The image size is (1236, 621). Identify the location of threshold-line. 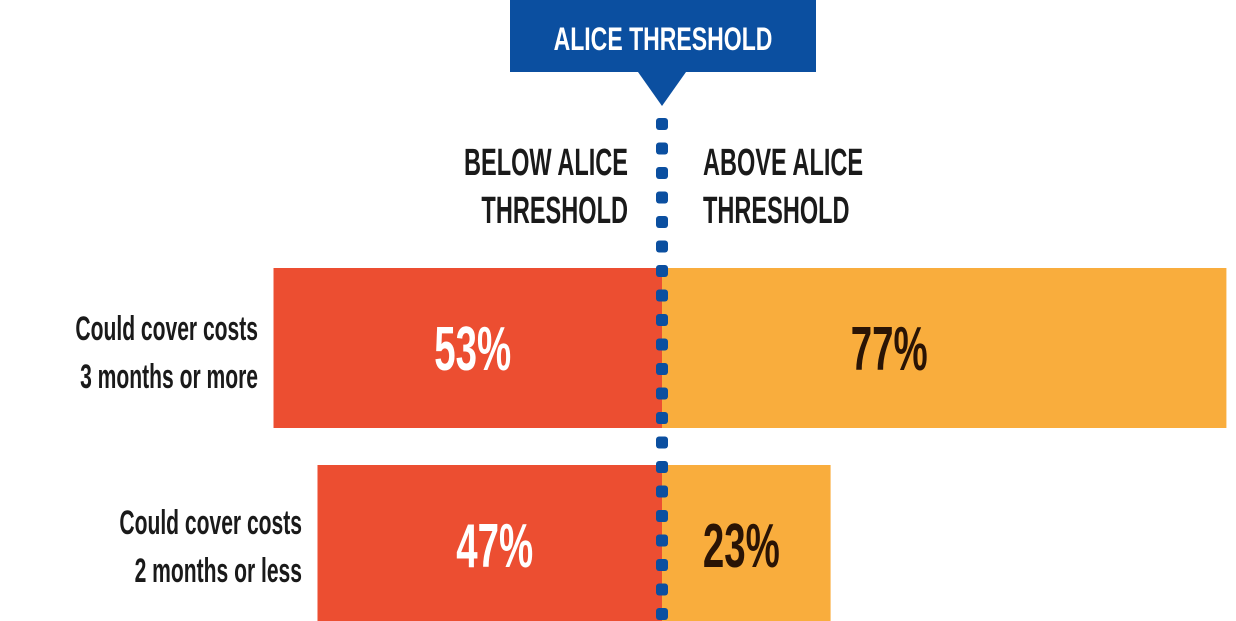
(662, 369).